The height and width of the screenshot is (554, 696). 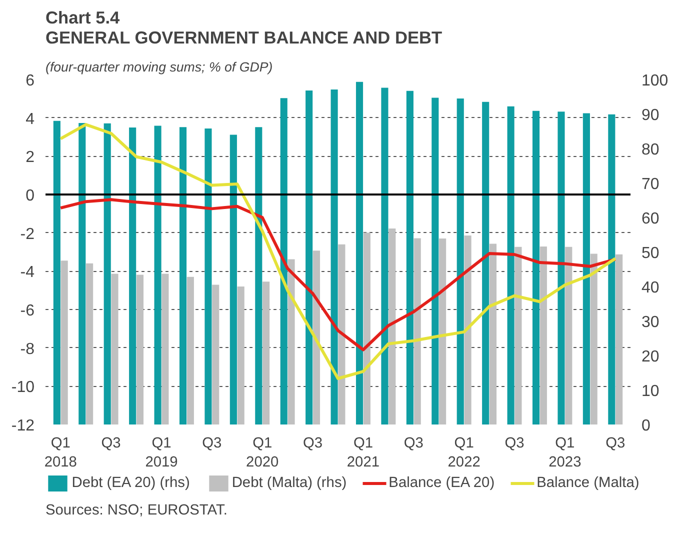 What do you see at coordinates (159, 67) in the screenshot?
I see `chart-subtitle: (four-quarter moving sums; % of GDP)` at bounding box center [159, 67].